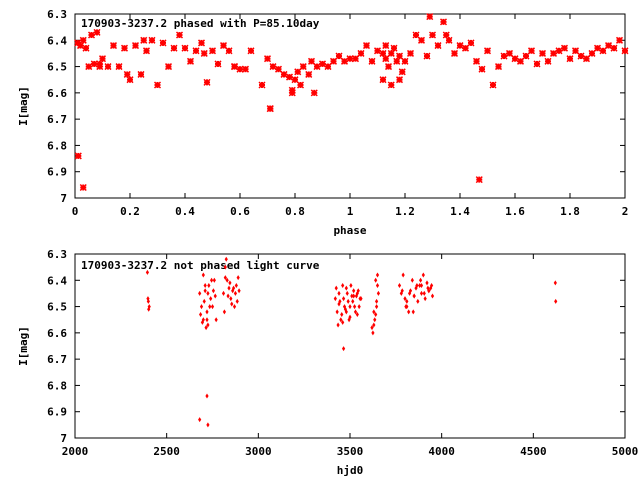  What do you see at coordinates (185, 211) in the screenshot?
I see `phased-x-tick-label: 0.4` at bounding box center [185, 211].